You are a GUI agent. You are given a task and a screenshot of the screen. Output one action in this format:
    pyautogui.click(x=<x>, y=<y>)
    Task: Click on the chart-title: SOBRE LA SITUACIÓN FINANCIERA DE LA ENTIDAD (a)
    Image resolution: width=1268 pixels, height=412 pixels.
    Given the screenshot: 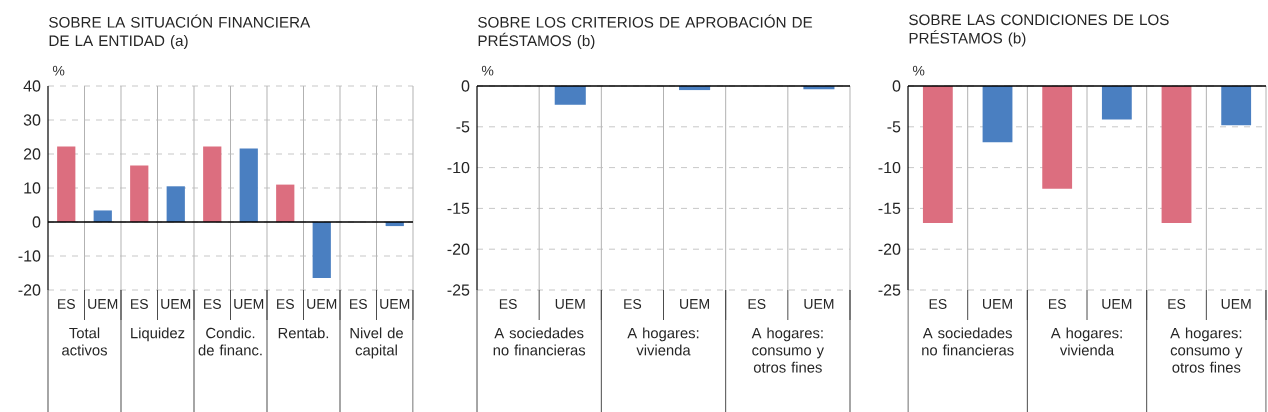 What is the action you would take?
    pyautogui.click(x=180, y=32)
    